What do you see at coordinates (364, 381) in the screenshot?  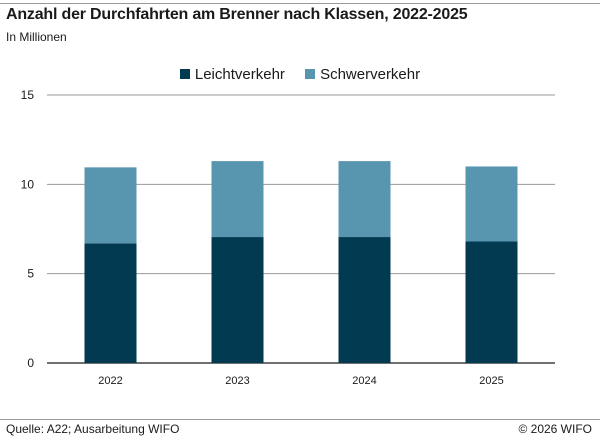 I see `x-tick-label: 2024` at bounding box center [364, 381].